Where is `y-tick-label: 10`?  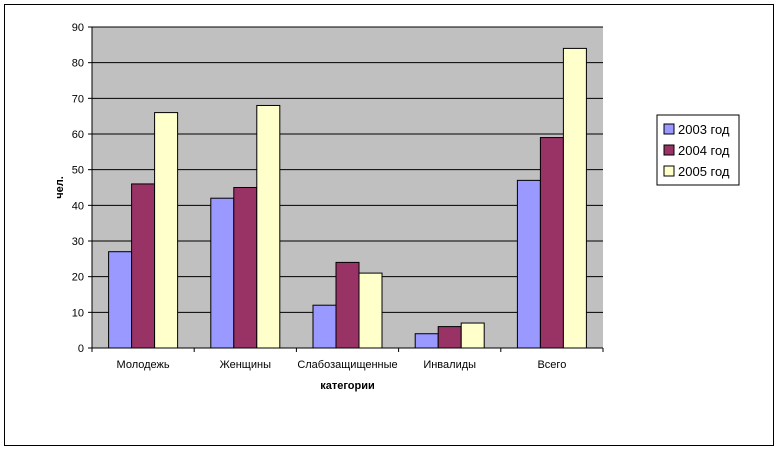
y-tick-label: 10 is located at coordinates (78, 313).